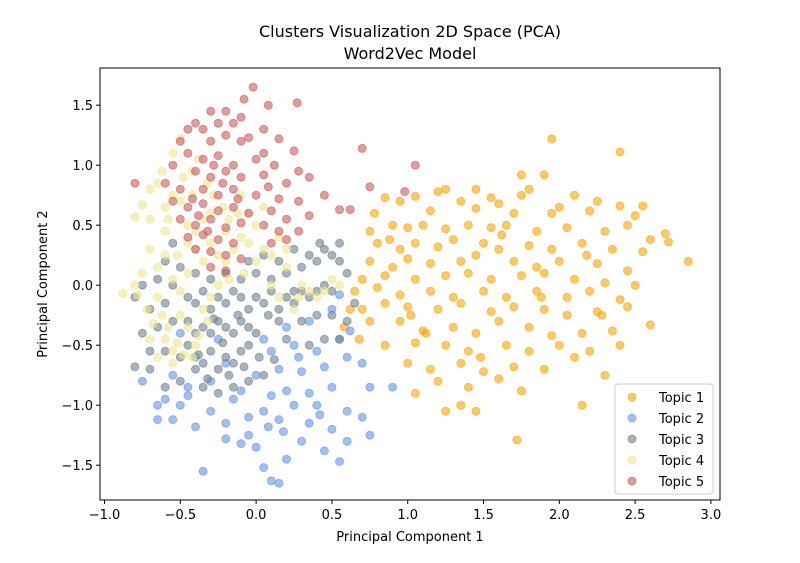 The image size is (800, 563). Describe the element at coordinates (80, 286) in the screenshot. I see `y-axis-ticks: −1.5 −1.0 −0.5 0.0 0.5 1.0 1.5` at that location.